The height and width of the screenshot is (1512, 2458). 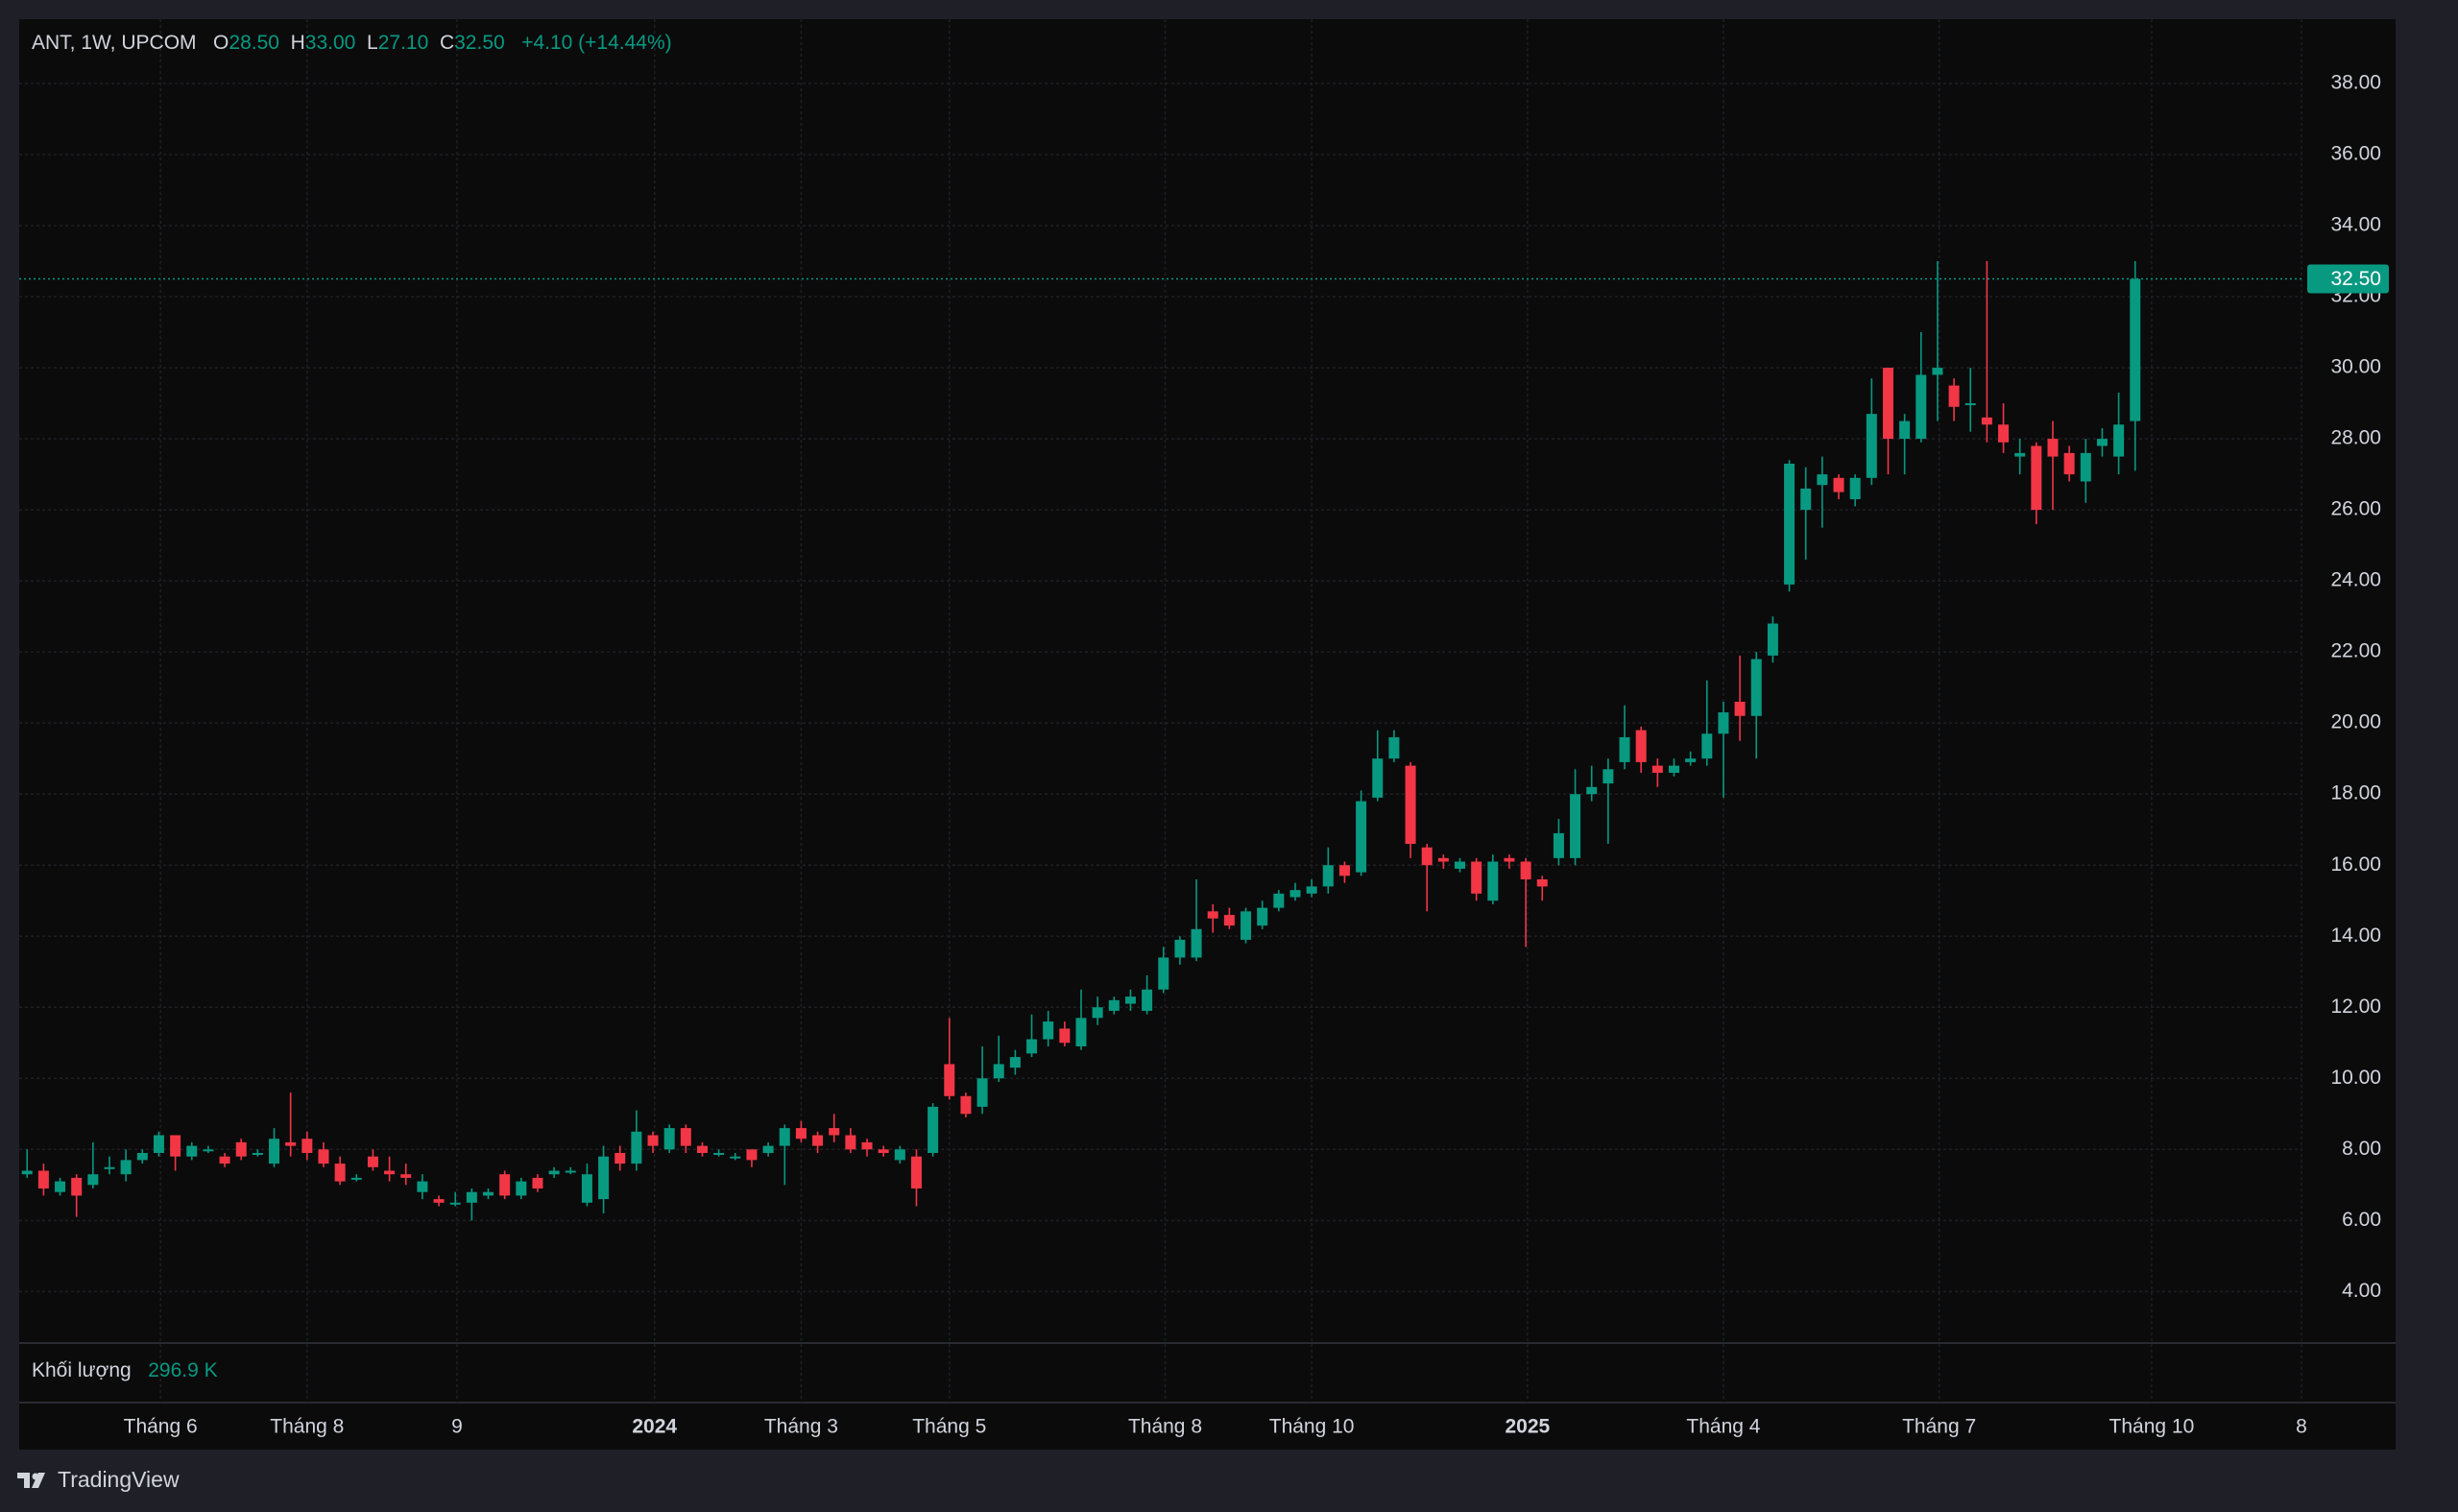 I want to click on y-tick-label: 16.00, so click(x=2356, y=864).